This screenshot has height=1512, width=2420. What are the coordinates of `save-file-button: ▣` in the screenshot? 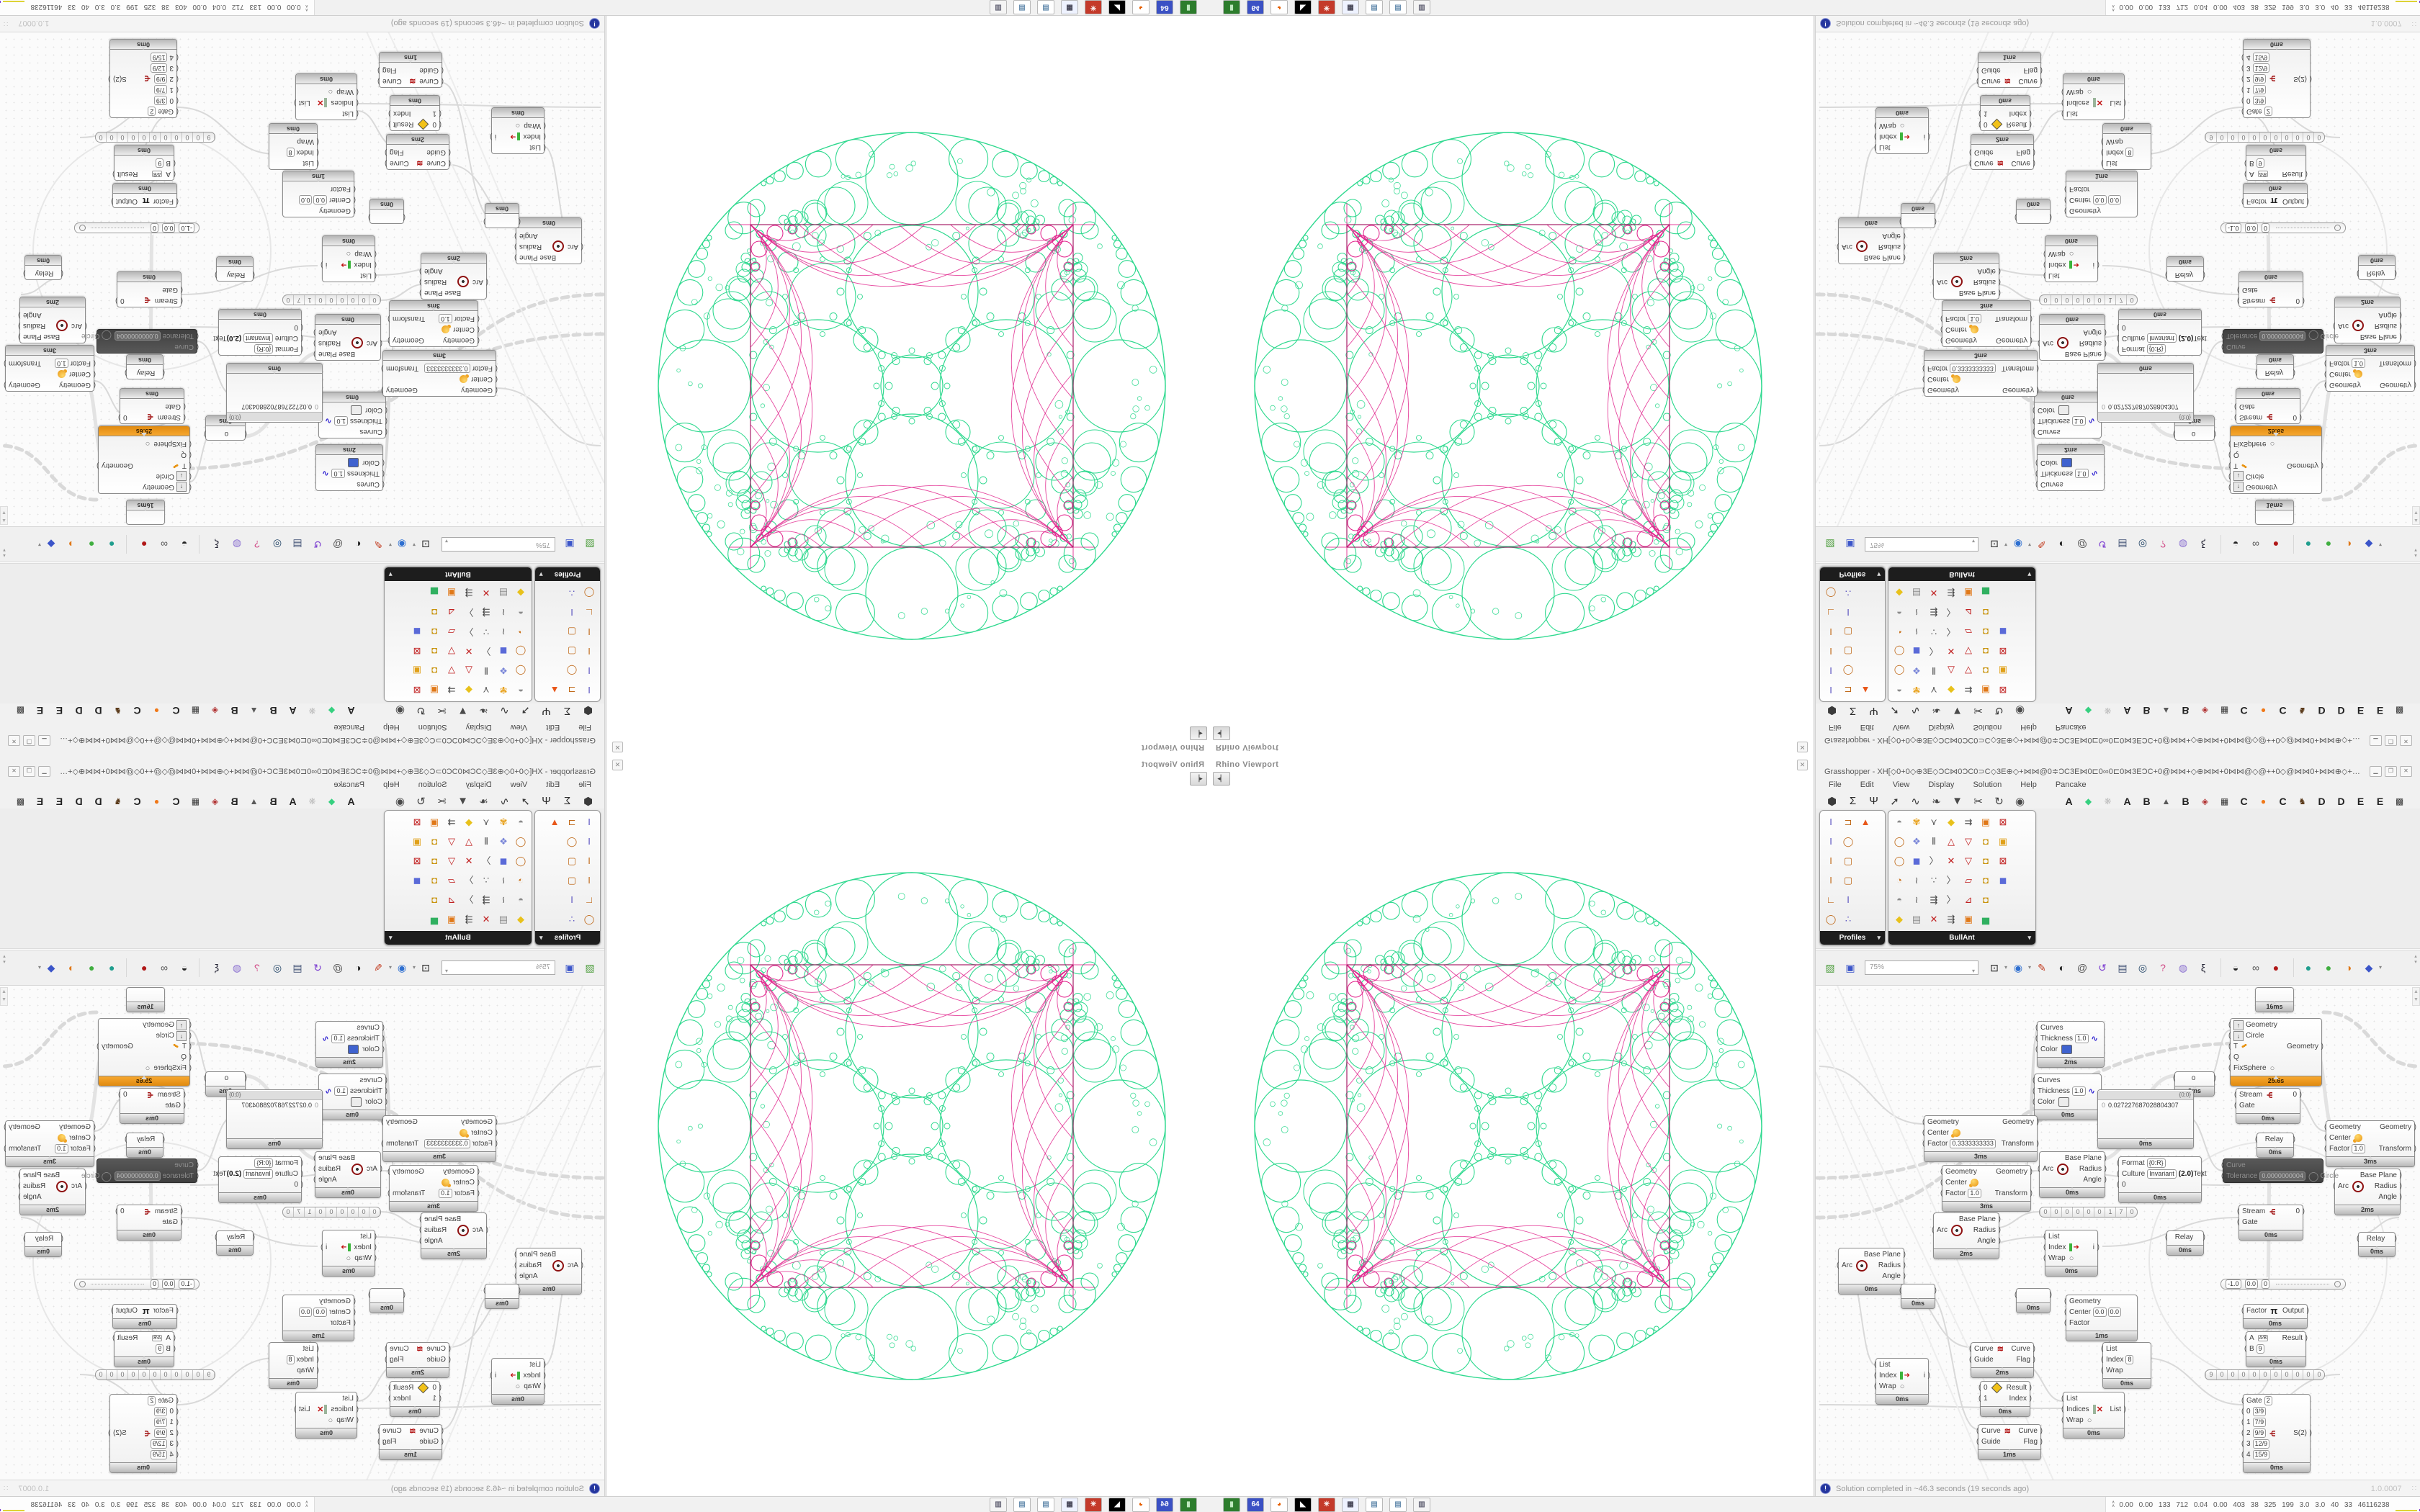 It's located at (1850, 967).